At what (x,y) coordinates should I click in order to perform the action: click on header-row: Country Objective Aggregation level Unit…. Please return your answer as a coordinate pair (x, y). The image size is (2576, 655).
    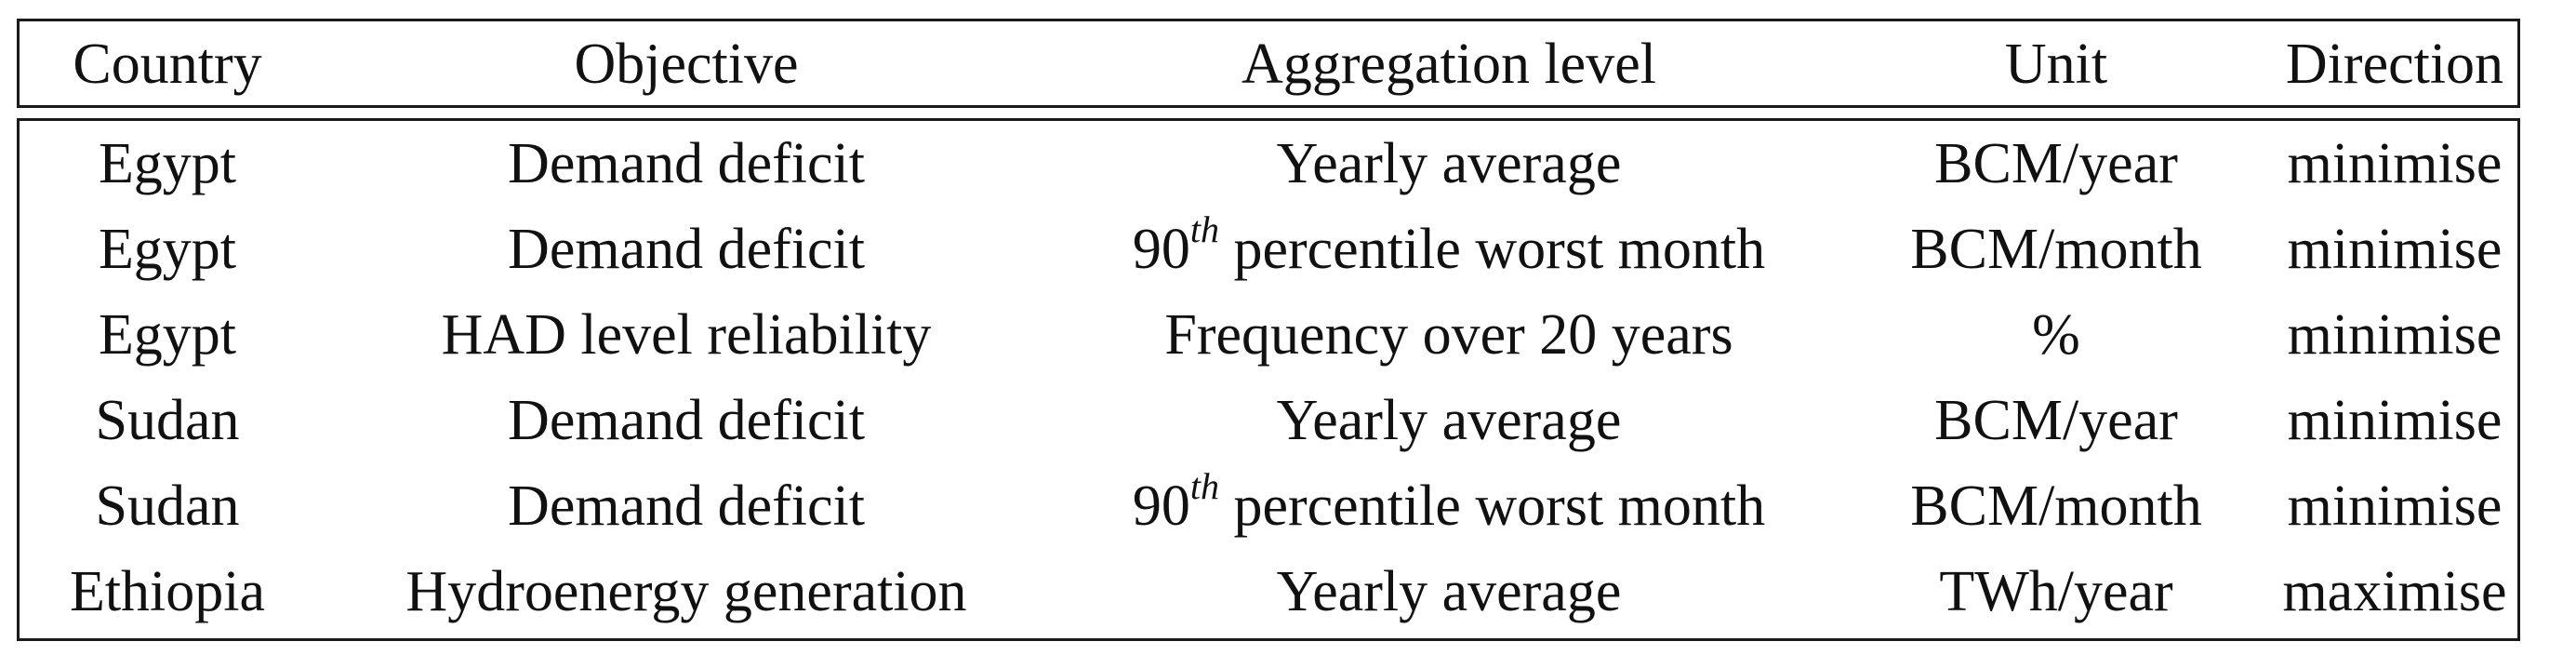
    Looking at the image, I should click on (1268, 64).